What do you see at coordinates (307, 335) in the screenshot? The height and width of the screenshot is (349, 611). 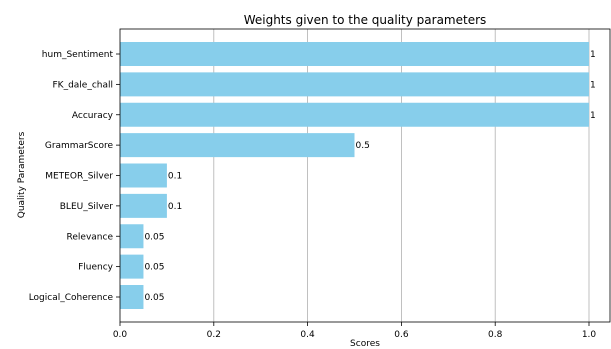 I see `x-tick-label: 0.4` at bounding box center [307, 335].